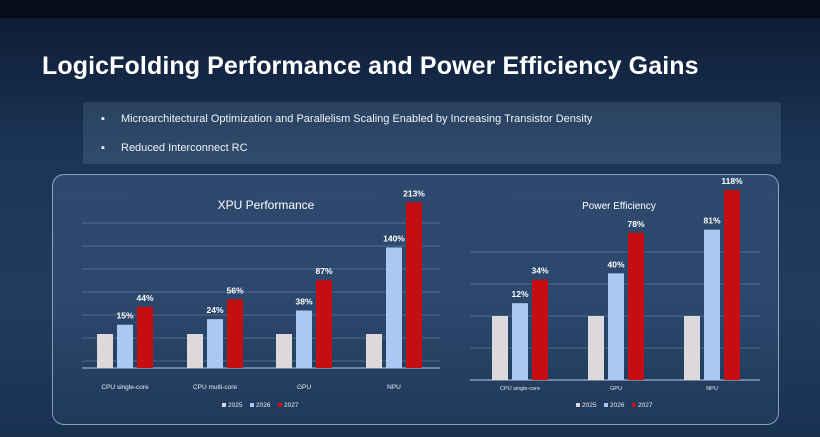  What do you see at coordinates (410, 9) in the screenshot?
I see `top-bar` at bounding box center [410, 9].